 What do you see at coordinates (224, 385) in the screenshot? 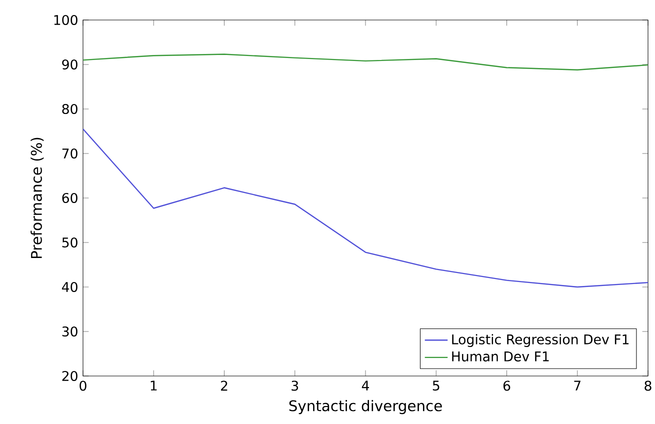
I see `x-tick-label: 2` at bounding box center [224, 385].